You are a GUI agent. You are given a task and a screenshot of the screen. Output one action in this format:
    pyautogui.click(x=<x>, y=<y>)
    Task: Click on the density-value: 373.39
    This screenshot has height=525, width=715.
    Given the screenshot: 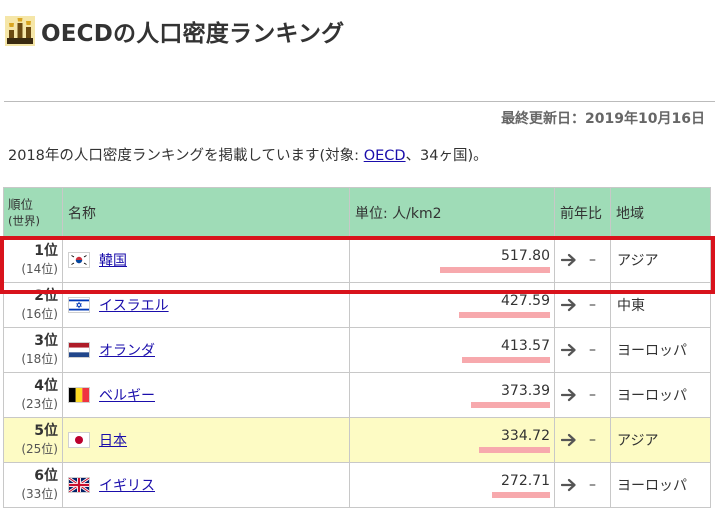 What is the action you would take?
    pyautogui.click(x=525, y=390)
    